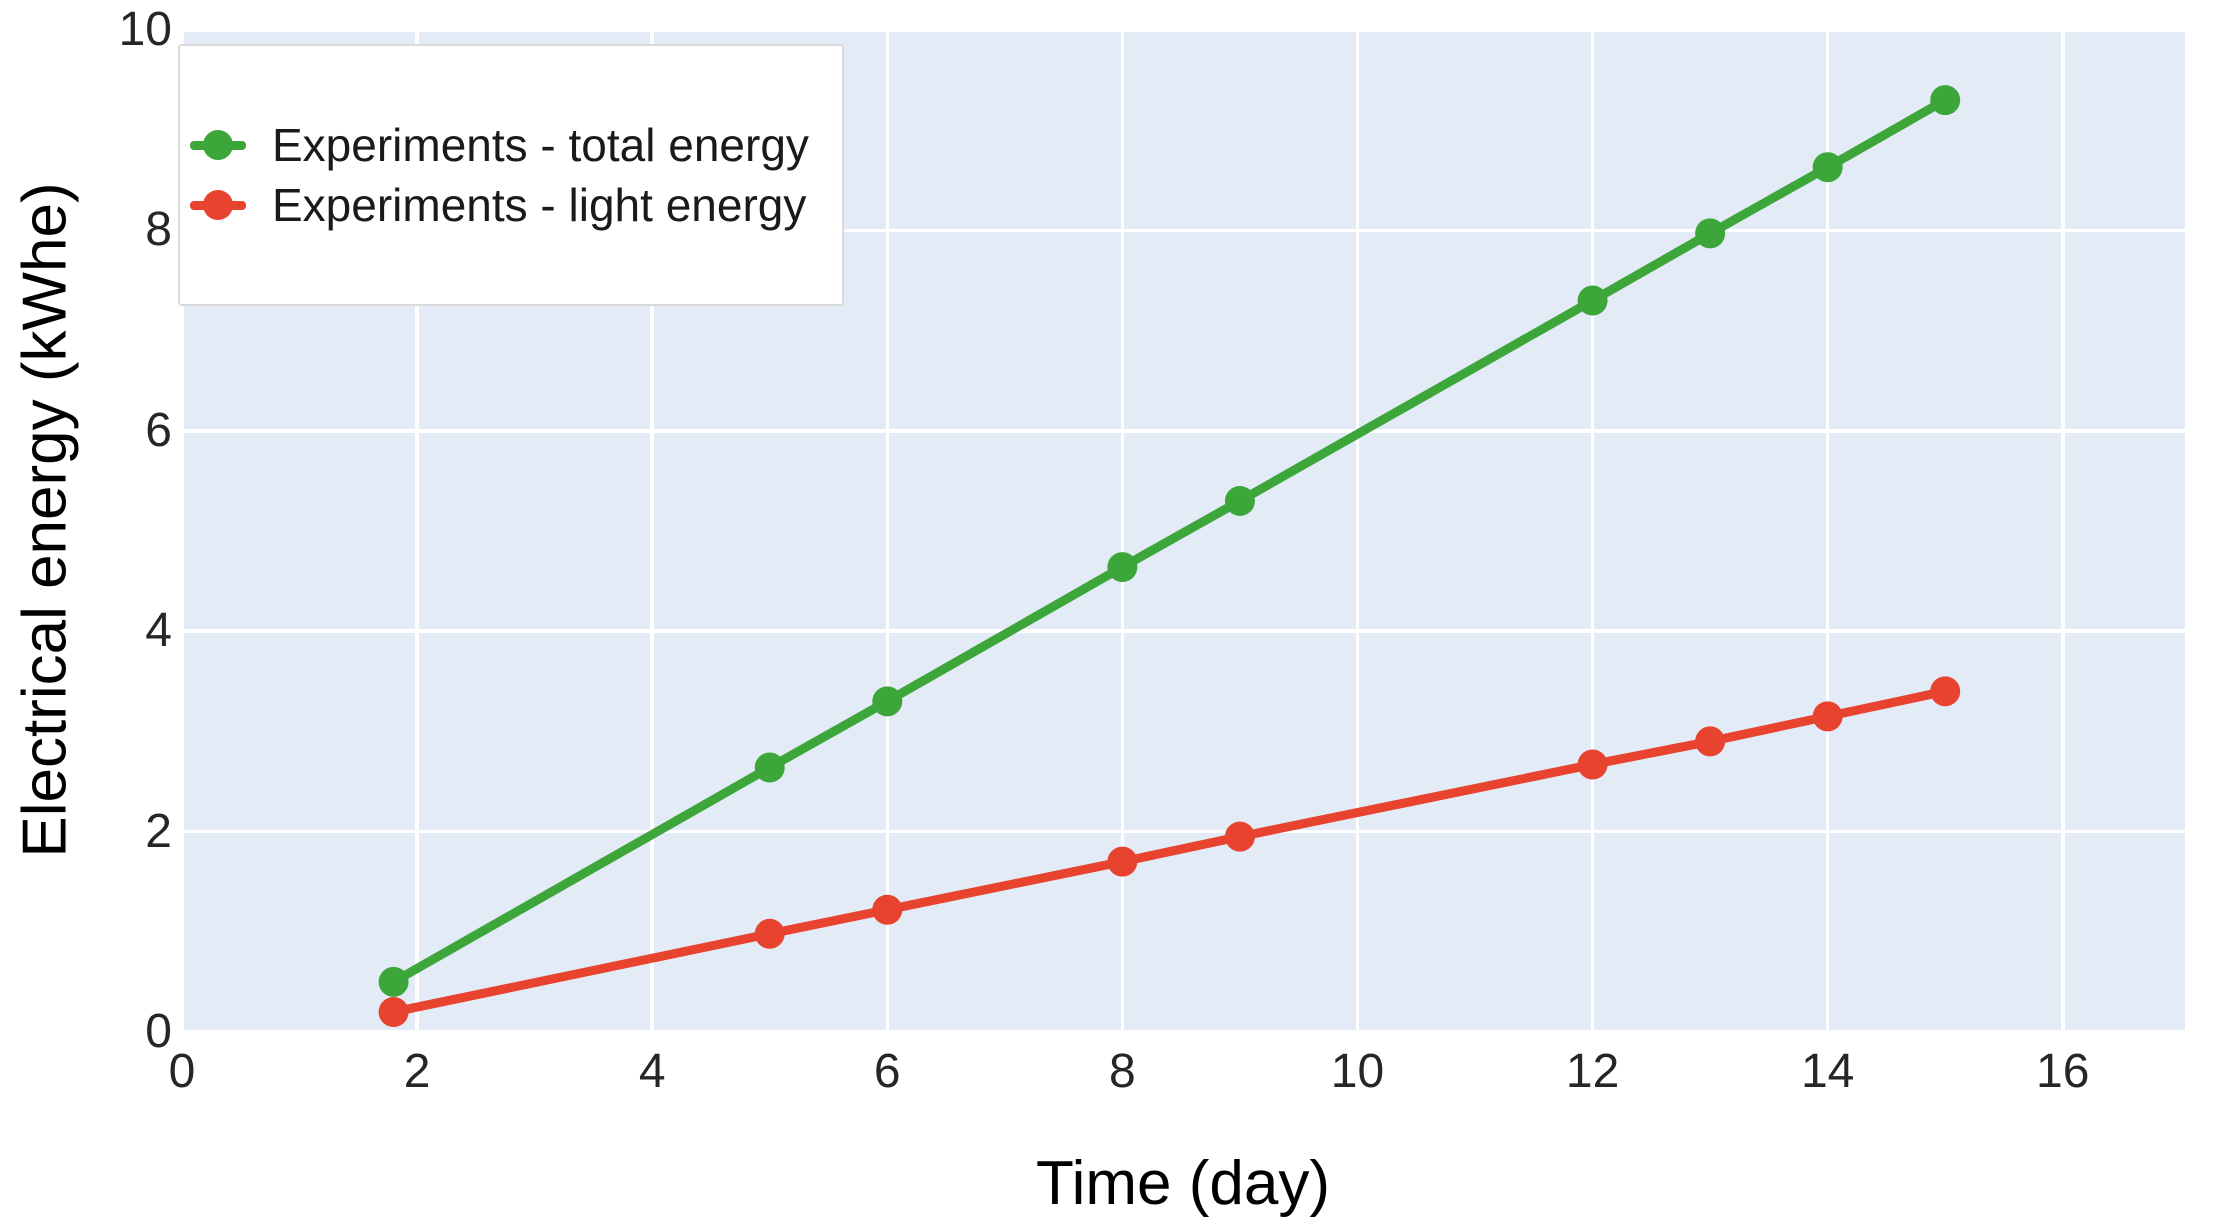  I want to click on x-axis-label: Time (day), so click(1183, 1183).